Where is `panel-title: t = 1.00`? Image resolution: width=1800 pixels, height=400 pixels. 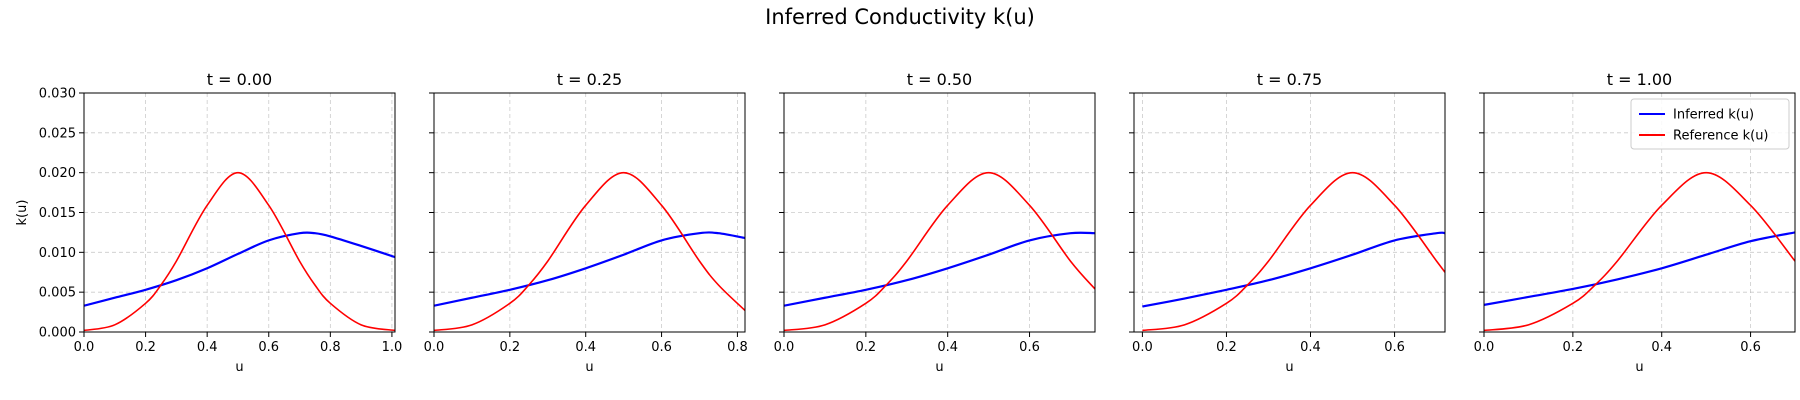 panel-title: t = 1.00 is located at coordinates (1639, 79).